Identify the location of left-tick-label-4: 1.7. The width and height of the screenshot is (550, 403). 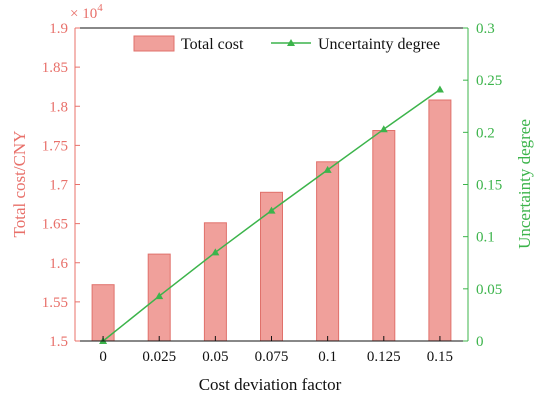
(58, 186).